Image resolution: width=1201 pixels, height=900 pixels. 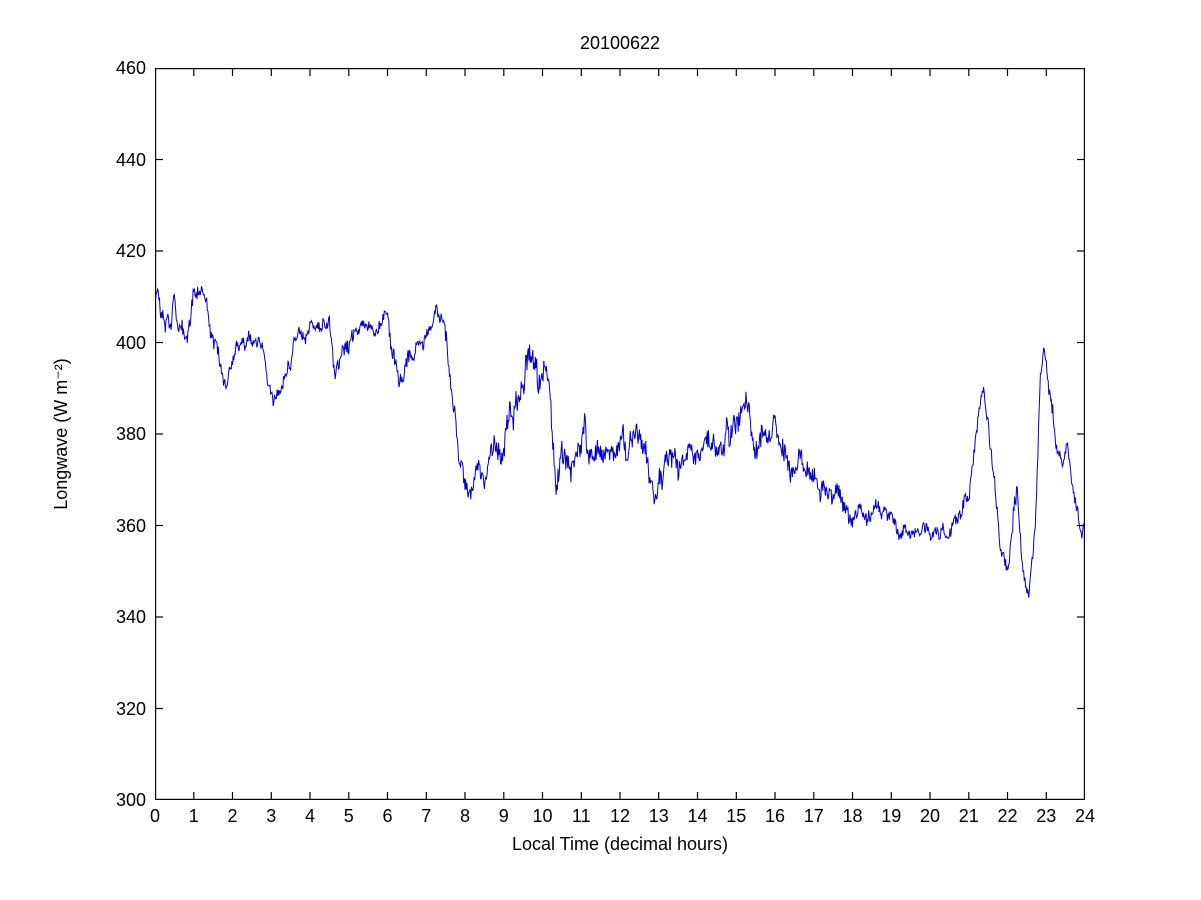 I want to click on x-tick-label: 23, so click(x=1046, y=816).